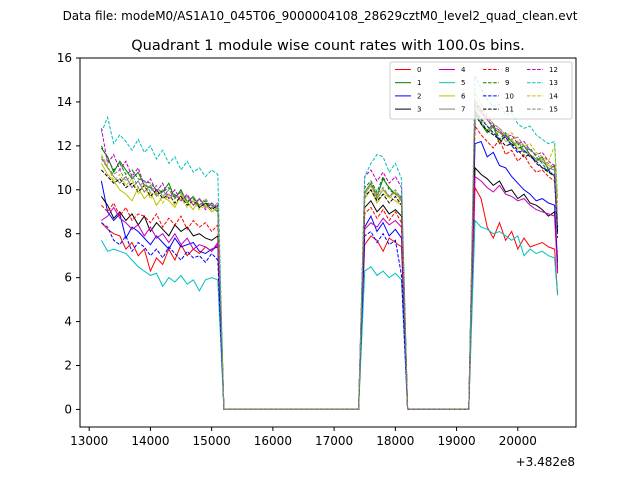 The height and width of the screenshot is (480, 640). I want to click on legend-label-1: 1, so click(419, 83).